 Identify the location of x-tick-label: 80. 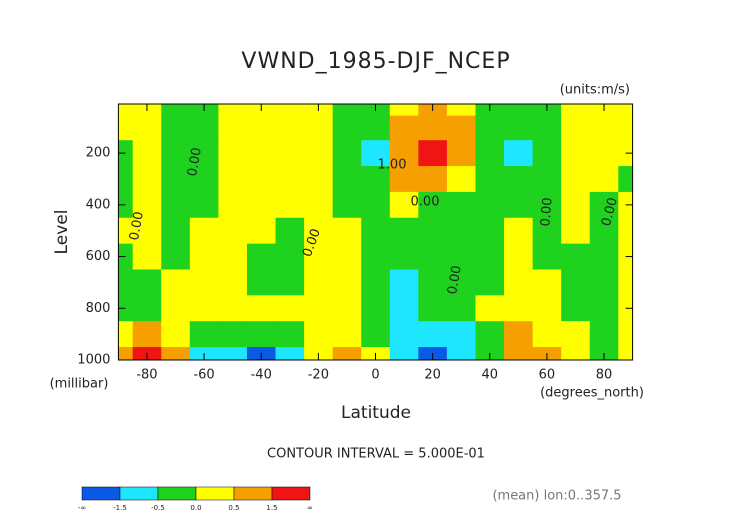
(604, 375).